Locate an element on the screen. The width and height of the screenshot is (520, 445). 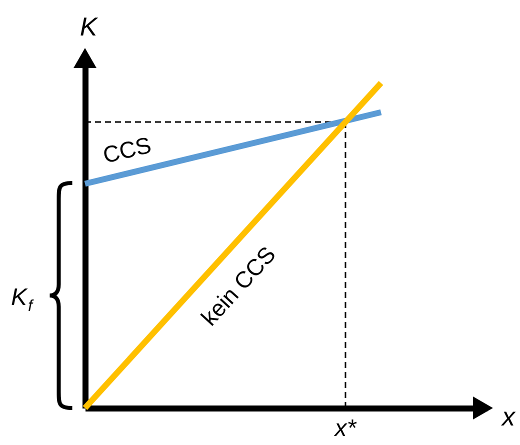
y-axis-title: K is located at coordinates (89, 27).